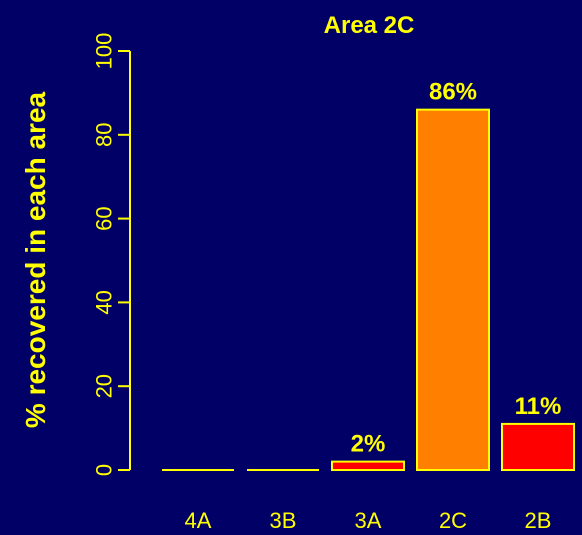 Image resolution: width=582 pixels, height=535 pixels. Describe the element at coordinates (538, 520) in the screenshot. I see `x-category-label: 2B` at that location.